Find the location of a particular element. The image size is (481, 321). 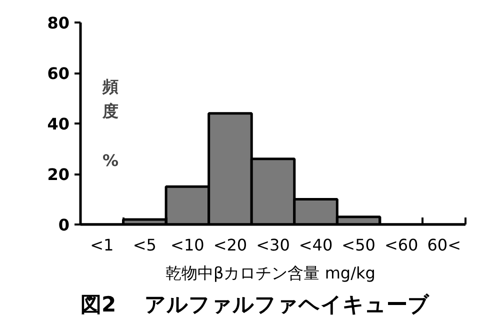

y-tick-label: 0 is located at coordinates (64, 225).